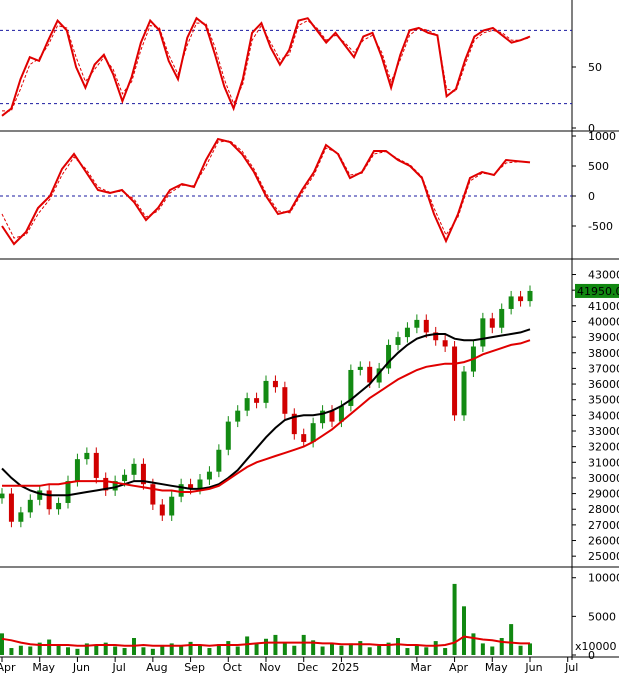 The width and height of the screenshot is (619, 677). Describe the element at coordinates (603, 306) in the screenshot. I see `price-tick-label: 41000` at that location.